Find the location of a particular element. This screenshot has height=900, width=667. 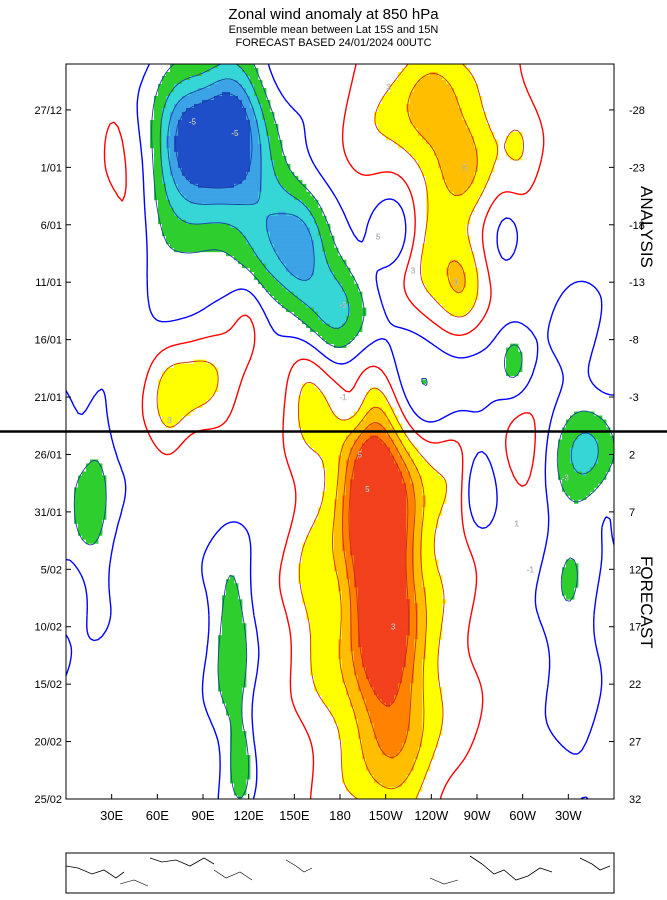

chart-title: Zonal wind anomaly at 850 hPa is located at coordinates (333, 14).